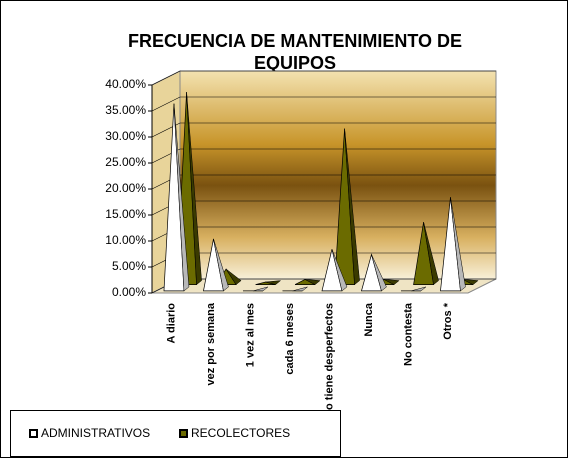  Describe the element at coordinates (129, 292) in the screenshot. I see `y-tick-label: 0.00%` at that location.